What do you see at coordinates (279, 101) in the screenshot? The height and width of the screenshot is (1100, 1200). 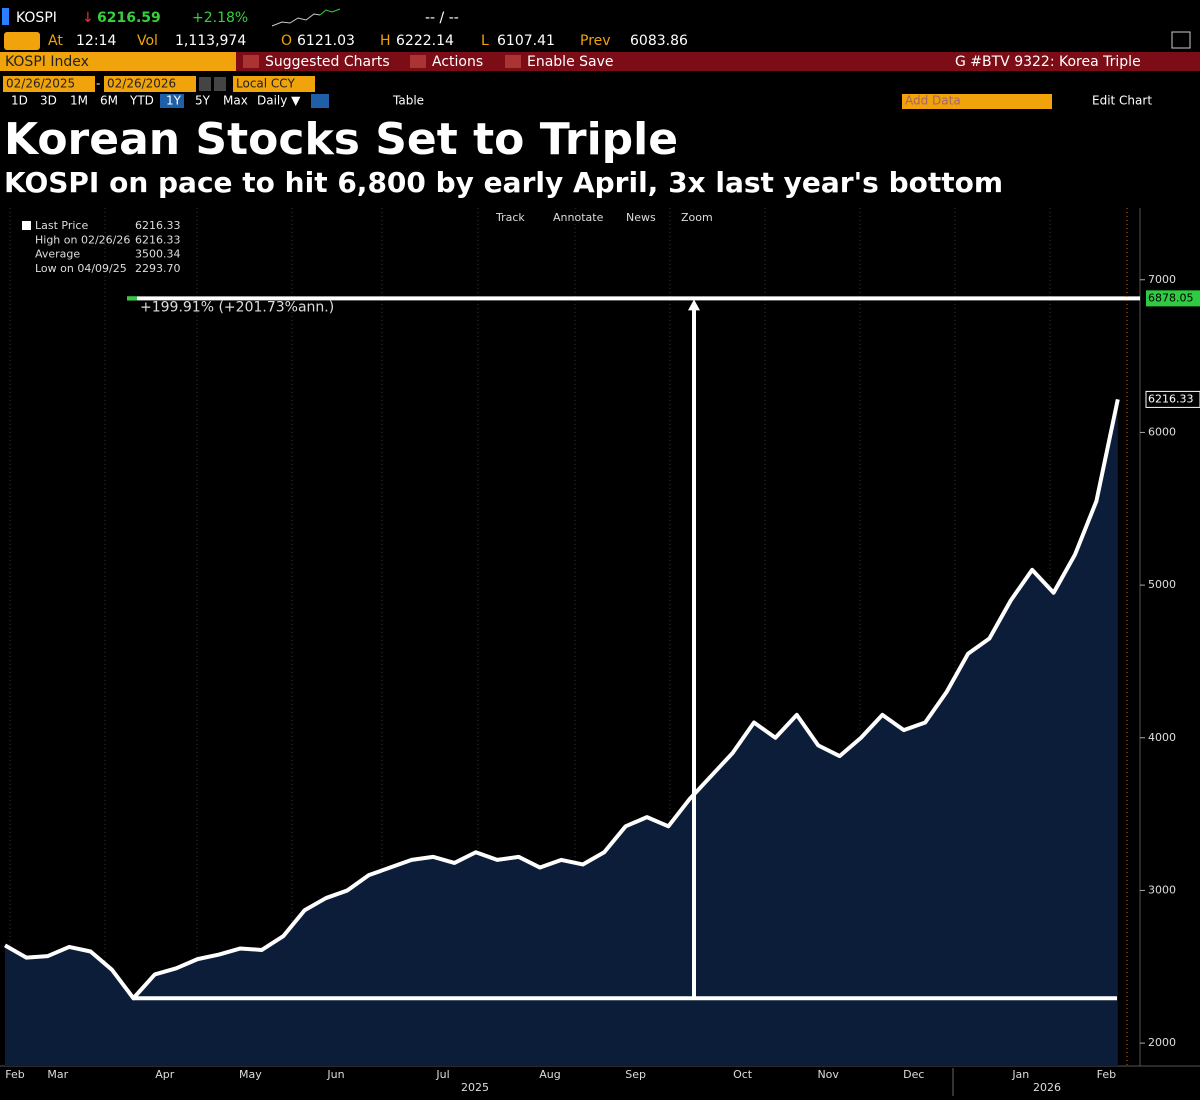 I see `frequency: Daily ▼` at bounding box center [279, 101].